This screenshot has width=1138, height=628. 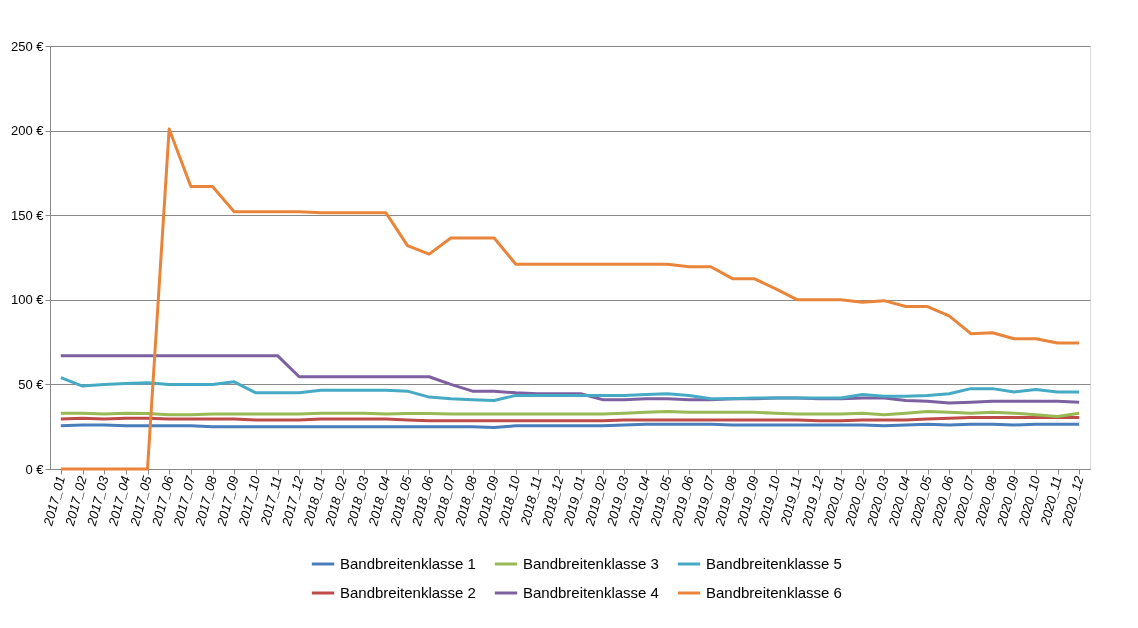 What do you see at coordinates (27, 46) in the screenshot?
I see `y-tick-label: 250 €` at bounding box center [27, 46].